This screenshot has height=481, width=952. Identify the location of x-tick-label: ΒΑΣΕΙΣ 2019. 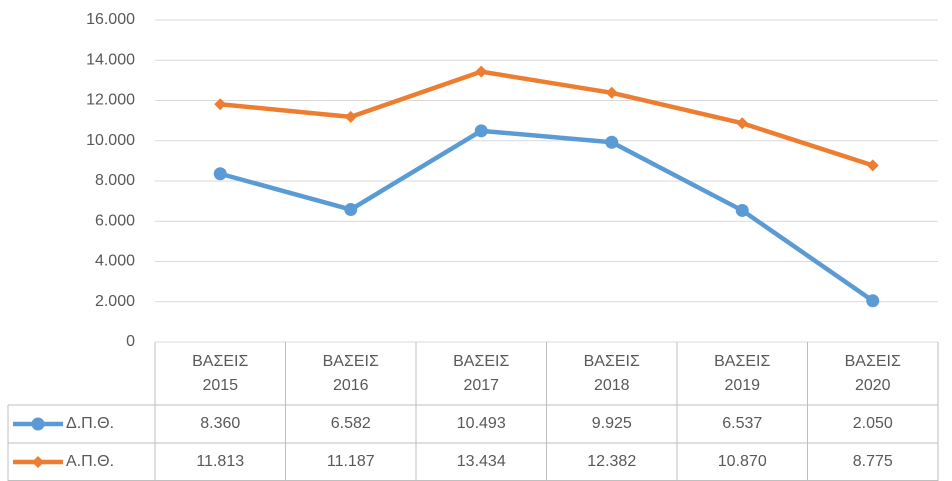
(742, 373).